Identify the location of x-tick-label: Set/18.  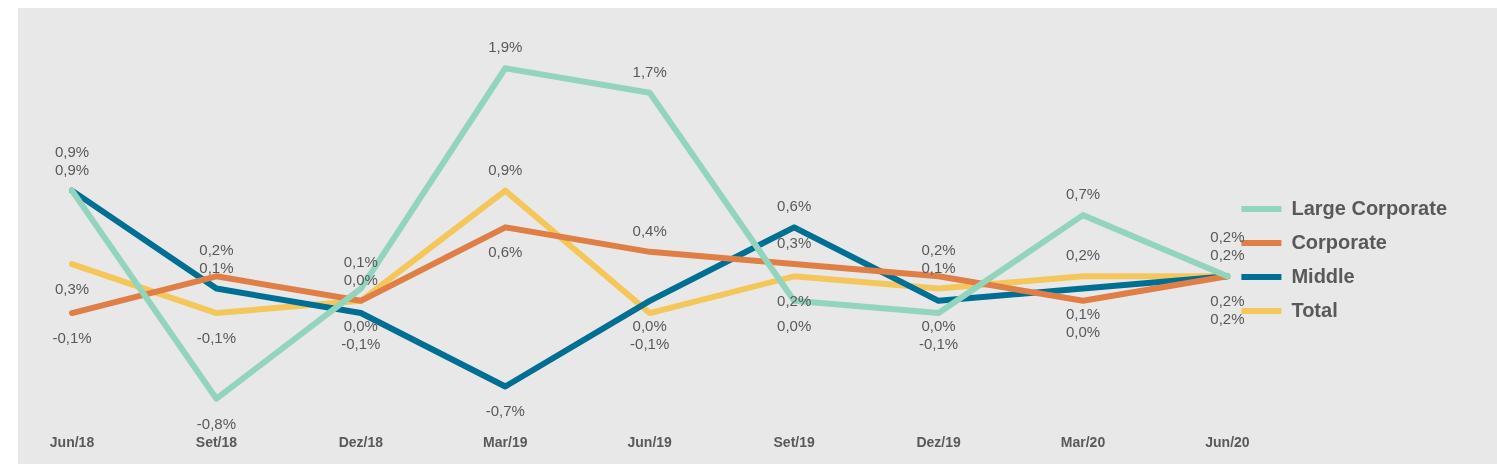
(216, 442).